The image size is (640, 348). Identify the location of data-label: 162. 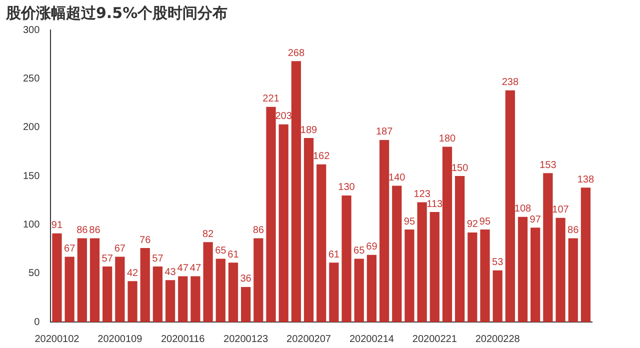
(321, 156).